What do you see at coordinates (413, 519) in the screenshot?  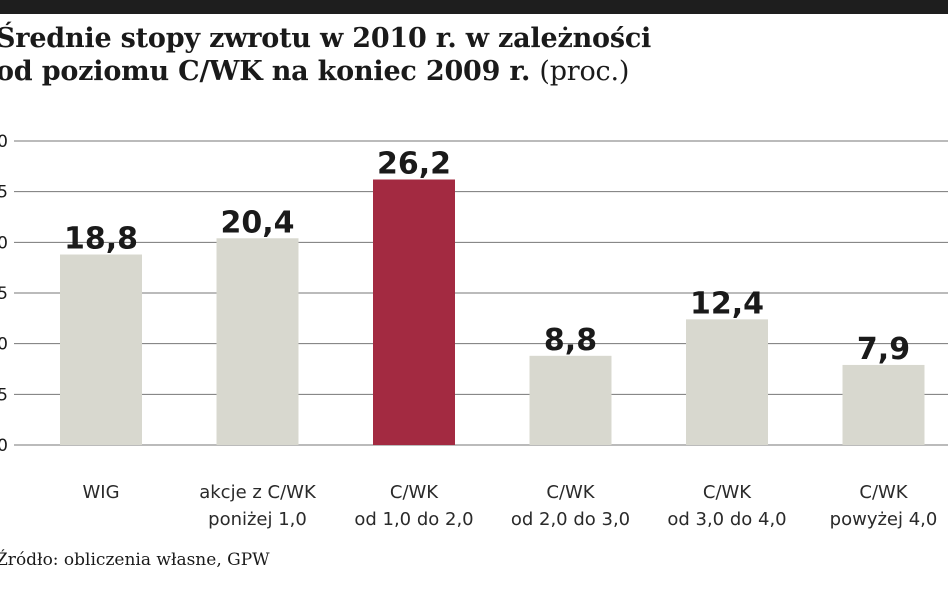 I see `category-label: od 1,0 do 2,0` at bounding box center [413, 519].